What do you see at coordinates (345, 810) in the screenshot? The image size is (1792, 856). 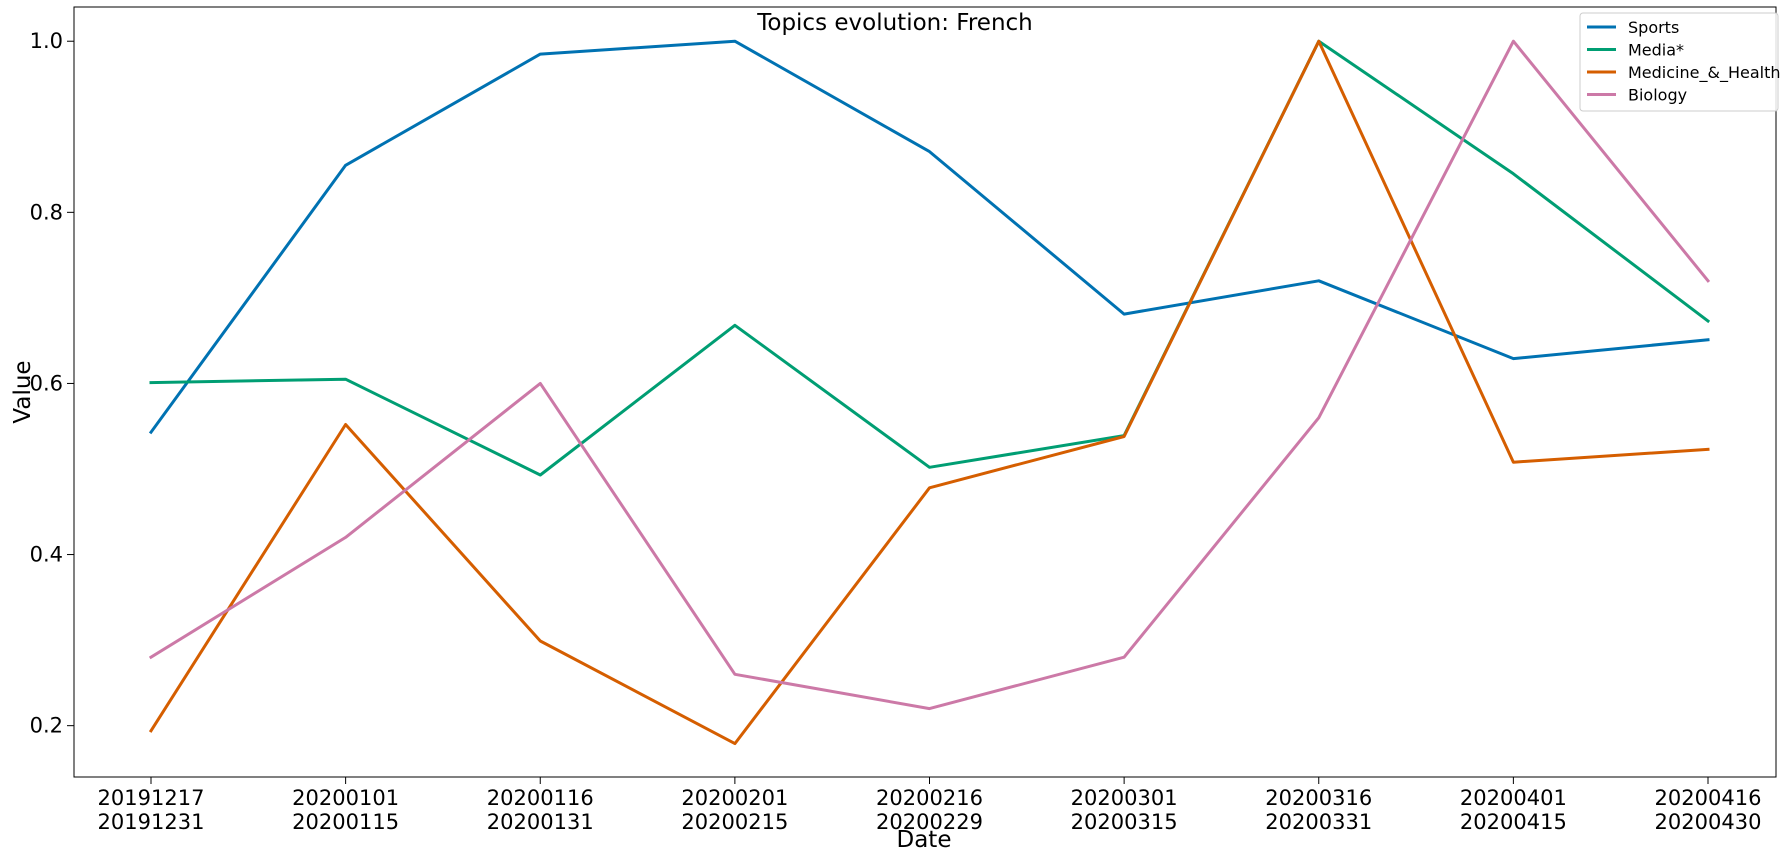 I see `x-tick-label: 20200101 20200115` at bounding box center [345, 810].